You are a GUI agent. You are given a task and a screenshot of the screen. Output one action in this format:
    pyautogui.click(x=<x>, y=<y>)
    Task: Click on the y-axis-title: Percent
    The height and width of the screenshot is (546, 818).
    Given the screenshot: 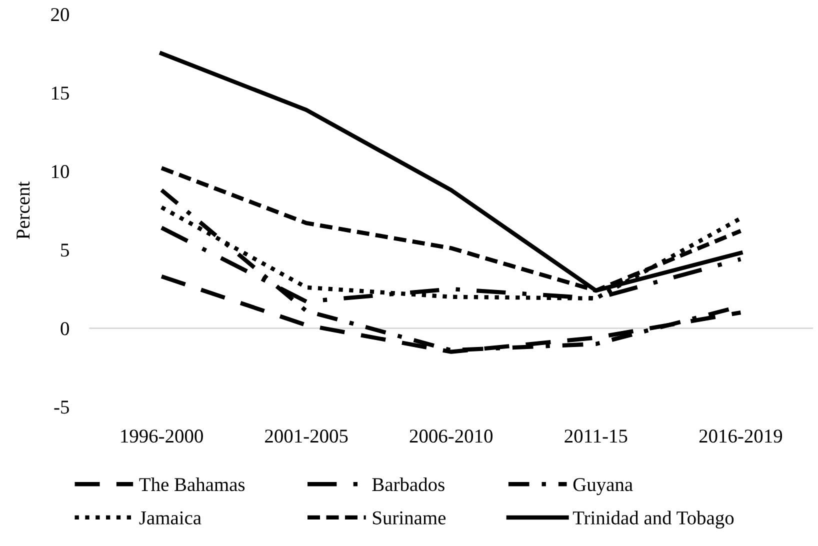 What is the action you would take?
    pyautogui.click(x=23, y=210)
    